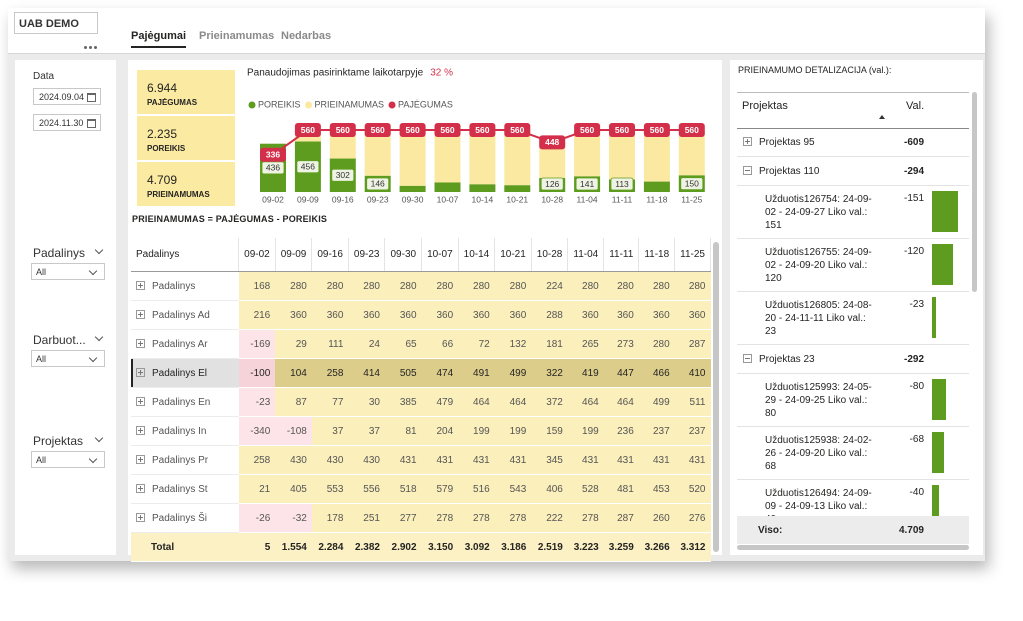 This screenshot has height=621, width=1023. I want to click on cell: 464, so click(621, 402).